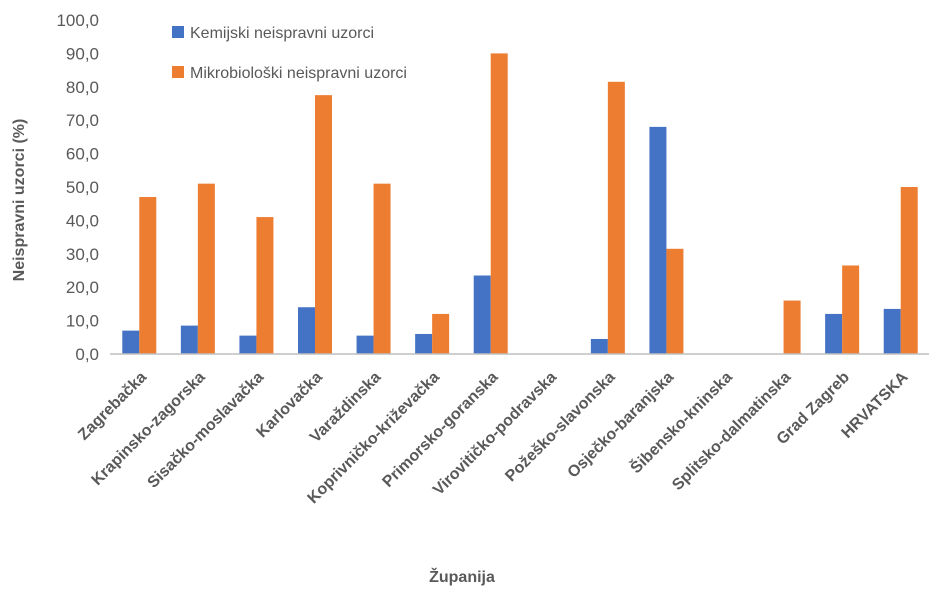 The height and width of the screenshot is (592, 929). Describe the element at coordinates (282, 33) in the screenshot. I see `legend-label: Kemijski neispravni uzorci` at that location.